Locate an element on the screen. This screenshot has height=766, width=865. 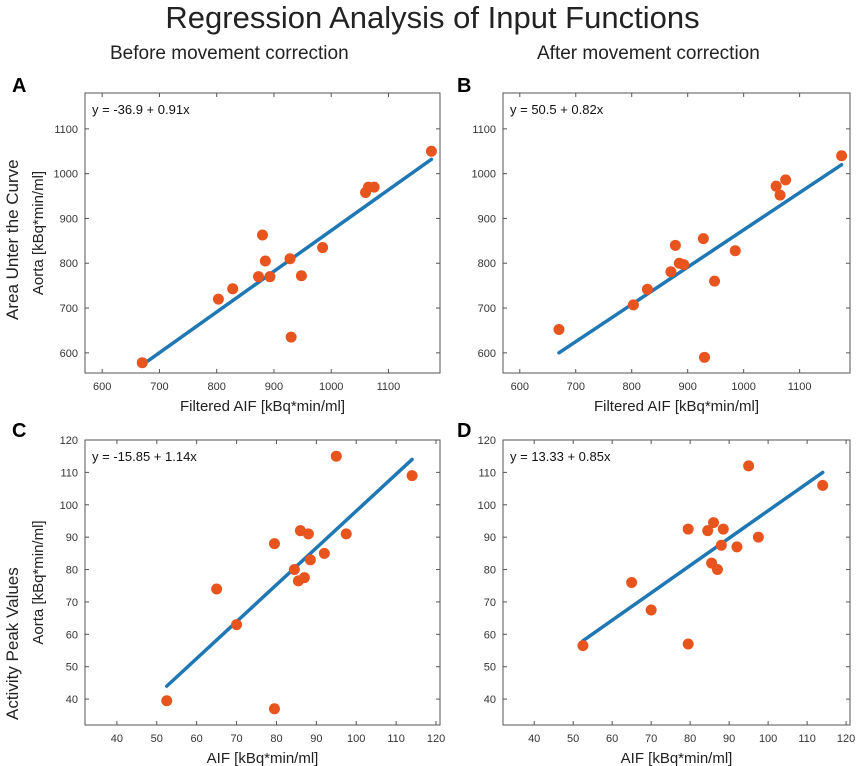
x-tick-label: 1000 is located at coordinates (331, 387).